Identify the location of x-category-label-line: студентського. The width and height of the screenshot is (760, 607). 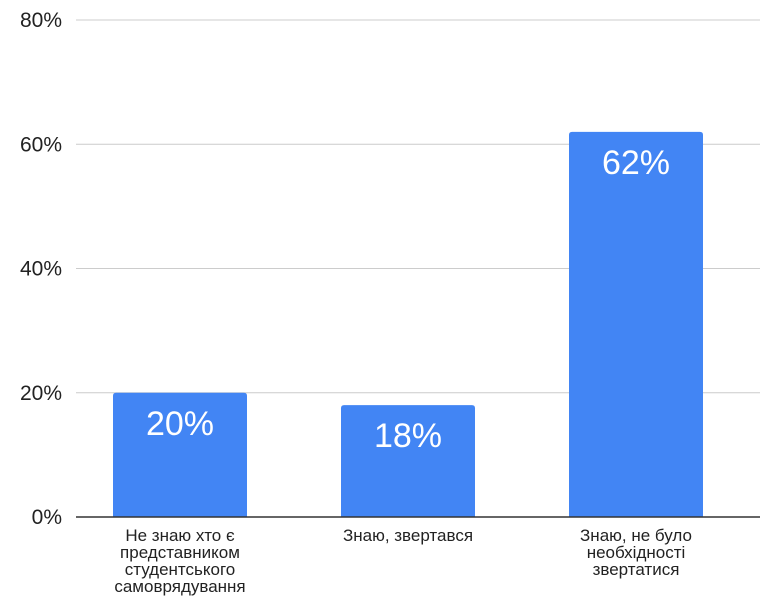
(180, 569).